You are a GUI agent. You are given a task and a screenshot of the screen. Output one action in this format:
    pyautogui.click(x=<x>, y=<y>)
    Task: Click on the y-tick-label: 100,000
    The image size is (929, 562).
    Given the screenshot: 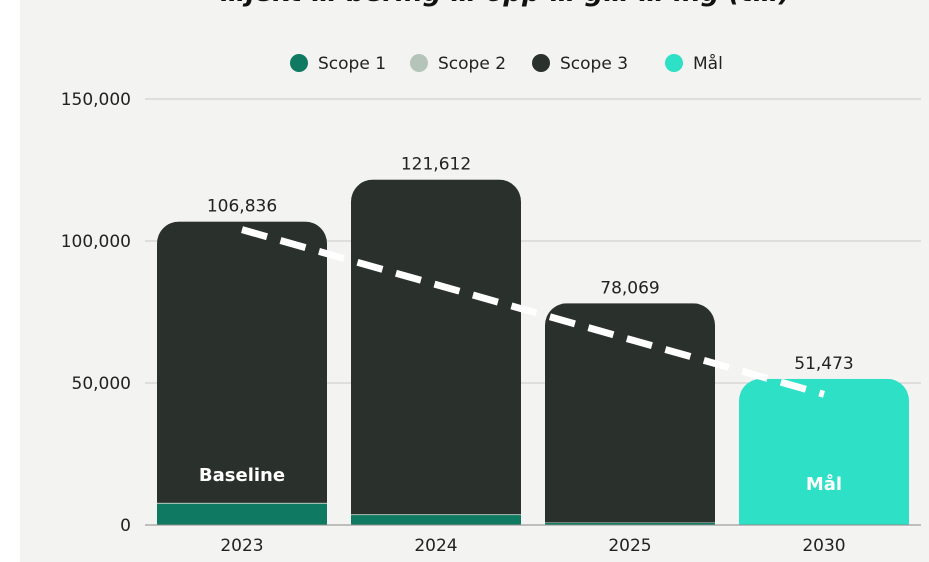 What is the action you would take?
    pyautogui.click(x=96, y=242)
    